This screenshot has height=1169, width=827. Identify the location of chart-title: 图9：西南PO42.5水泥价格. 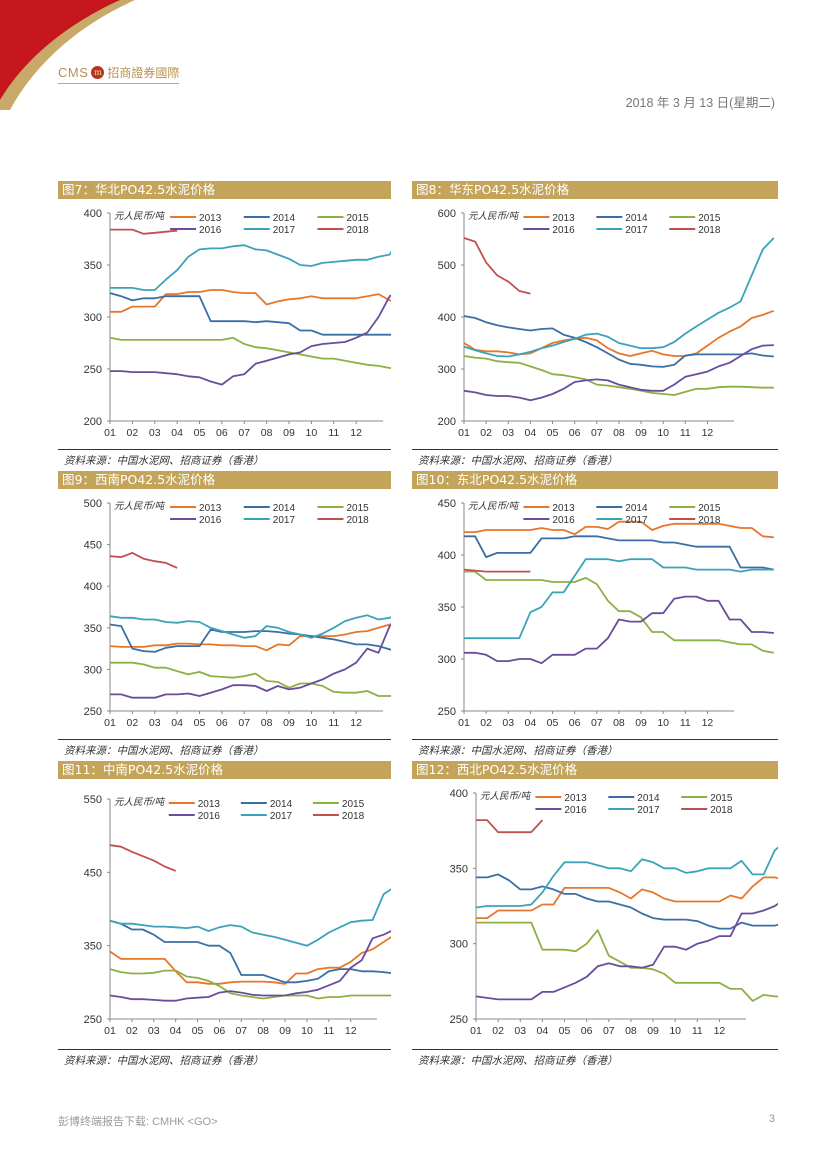
(224, 480).